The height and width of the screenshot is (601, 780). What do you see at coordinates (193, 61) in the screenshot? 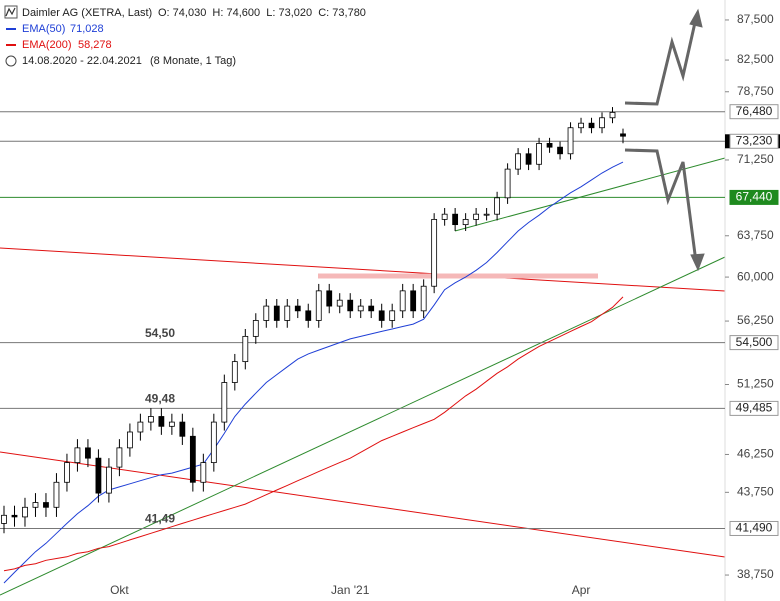
I see `period-note: (8 Monate, 1 Tag)` at bounding box center [193, 61].